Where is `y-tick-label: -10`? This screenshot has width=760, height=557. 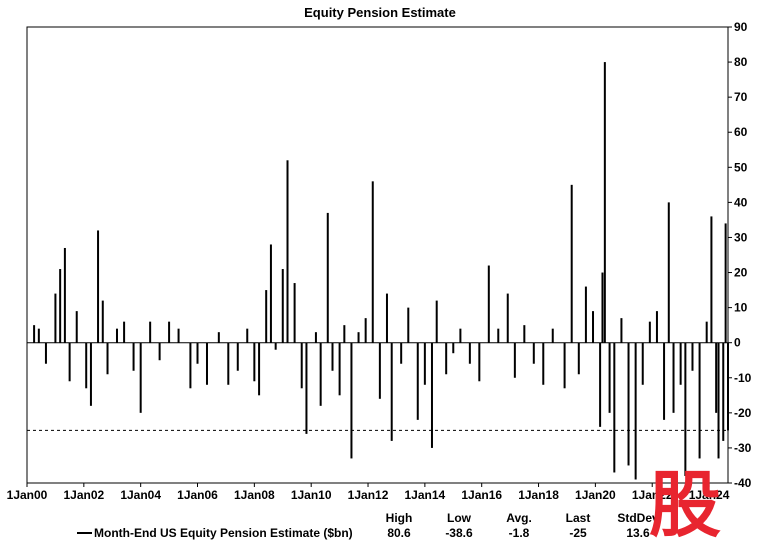
y-tick-label: -10 is located at coordinates (743, 378).